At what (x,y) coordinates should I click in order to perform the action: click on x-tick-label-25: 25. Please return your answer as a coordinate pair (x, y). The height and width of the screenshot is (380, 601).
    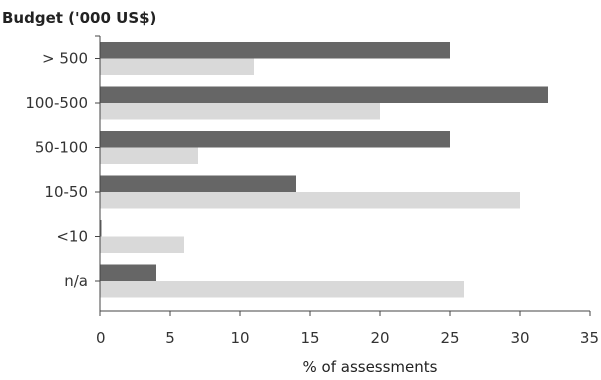
    Looking at the image, I should click on (449, 338).